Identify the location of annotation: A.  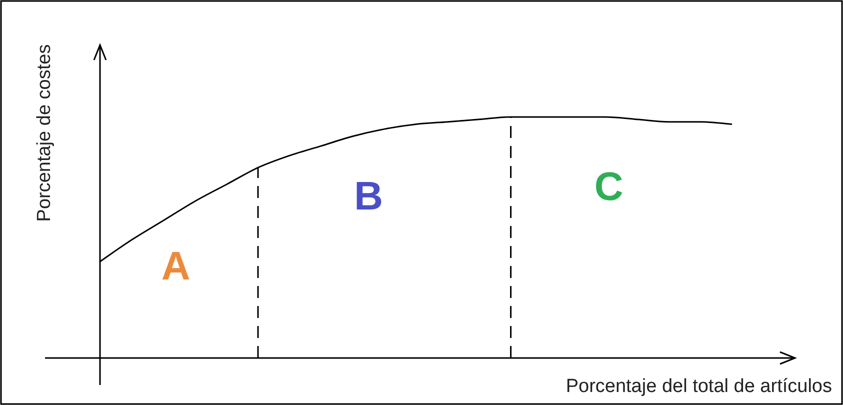
(175, 266).